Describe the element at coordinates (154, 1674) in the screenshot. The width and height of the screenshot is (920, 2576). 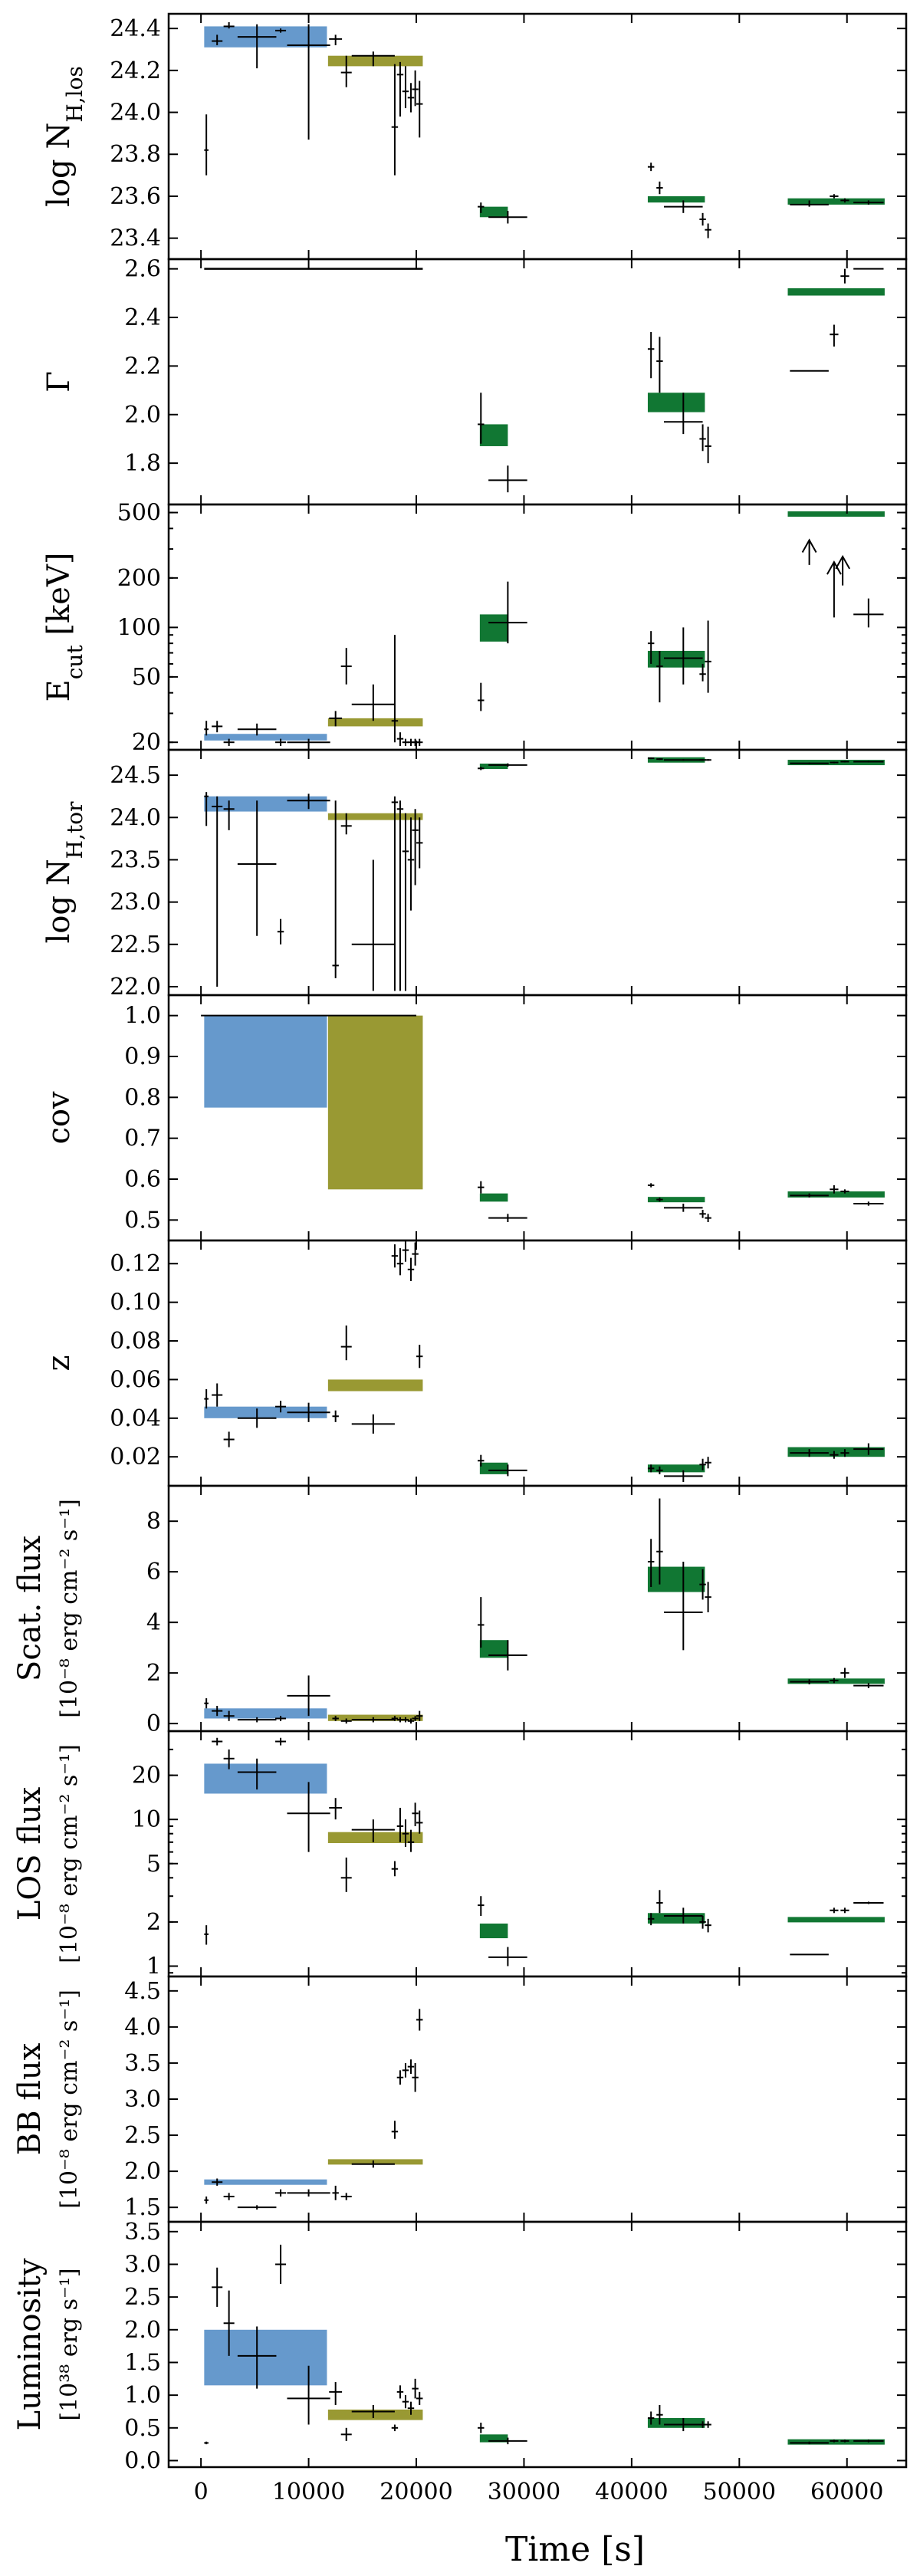
I see `y-tick-label: 2` at that location.